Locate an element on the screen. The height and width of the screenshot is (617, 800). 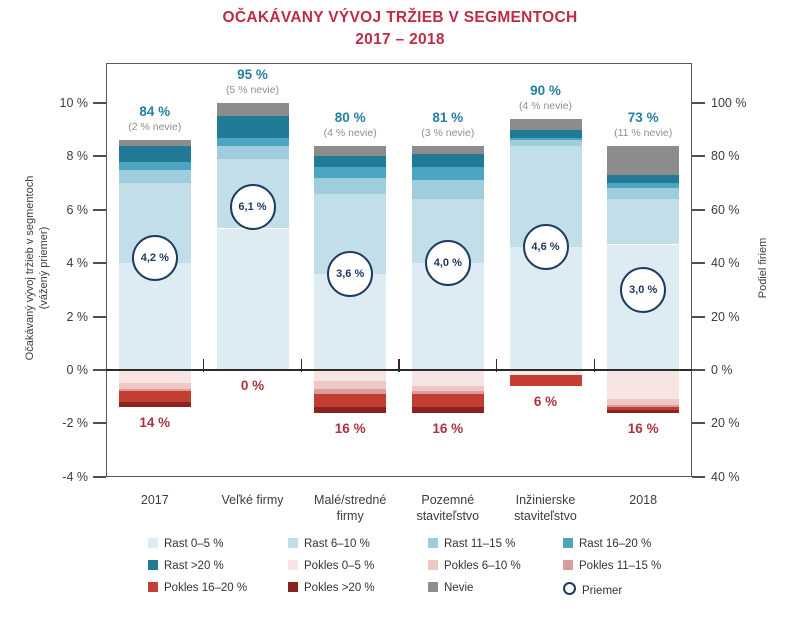
legend-item: Rast 11–15 % is located at coordinates (471, 544).